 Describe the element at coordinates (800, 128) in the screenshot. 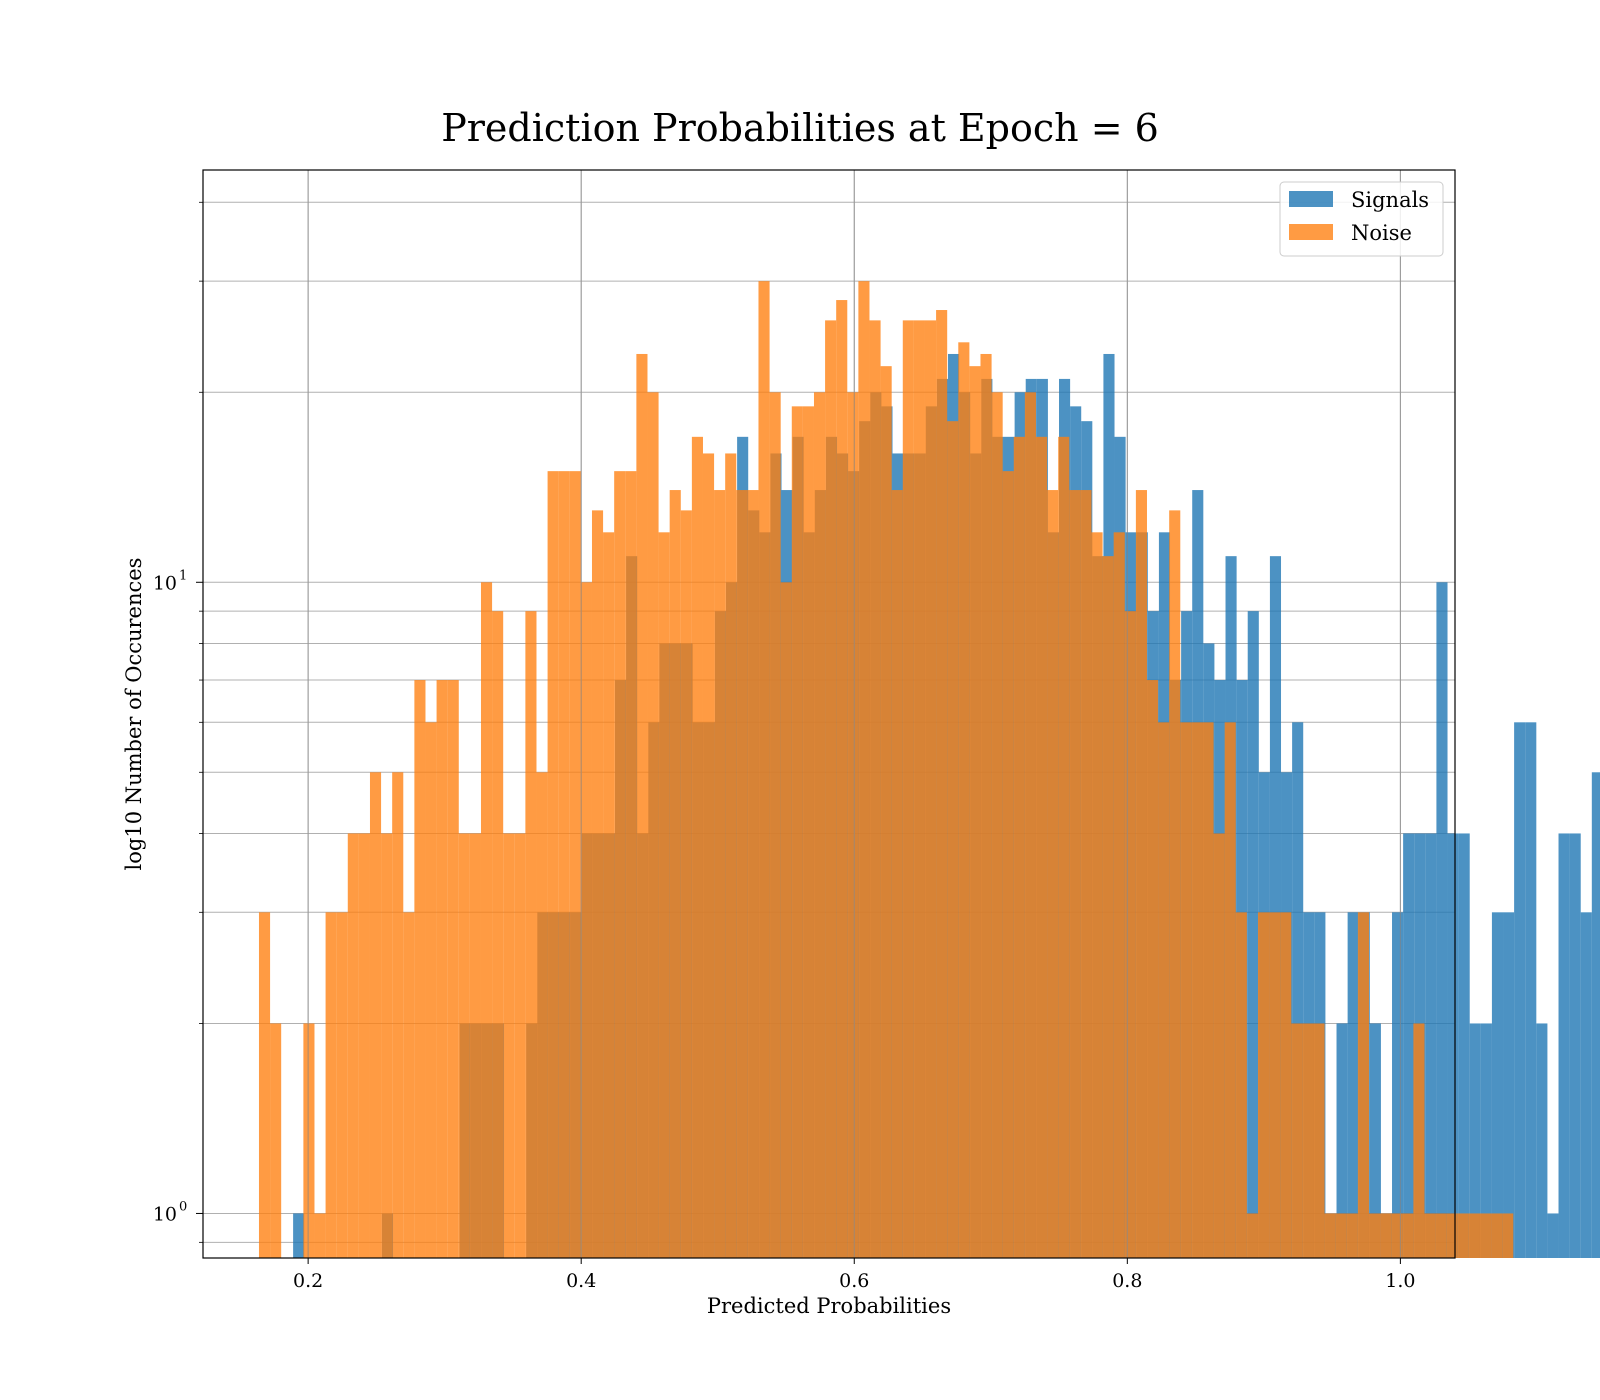

I see `chart-title: Prediction Probabilities at Epoch = 6` at that location.